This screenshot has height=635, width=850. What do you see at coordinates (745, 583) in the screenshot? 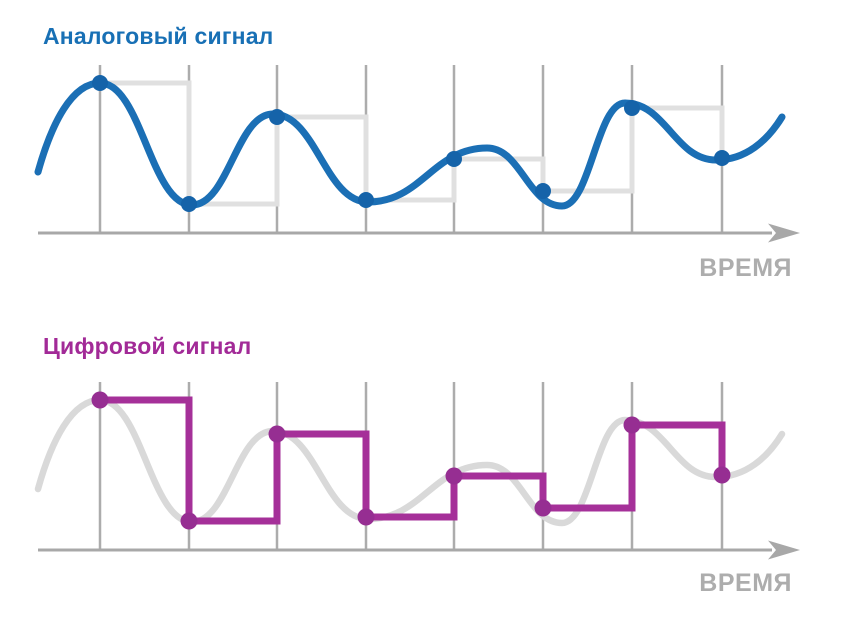
I see `digital-time-axis-label: ВРЕМЯ` at bounding box center [745, 583].